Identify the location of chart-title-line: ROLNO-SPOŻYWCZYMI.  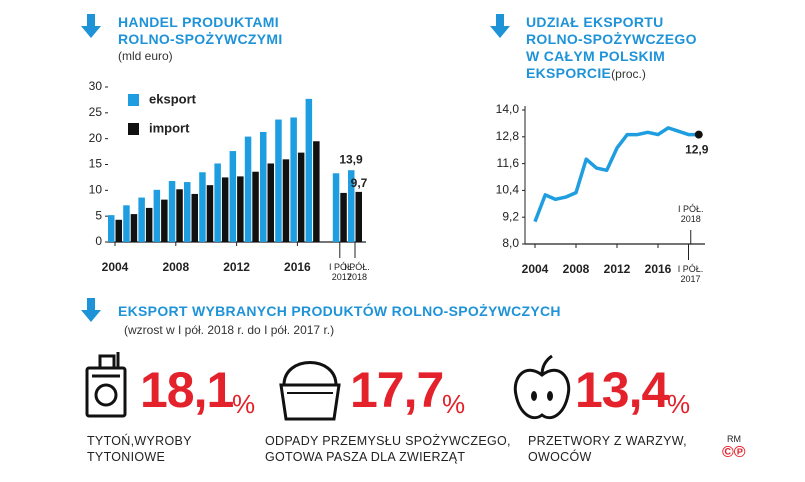
(200, 39).